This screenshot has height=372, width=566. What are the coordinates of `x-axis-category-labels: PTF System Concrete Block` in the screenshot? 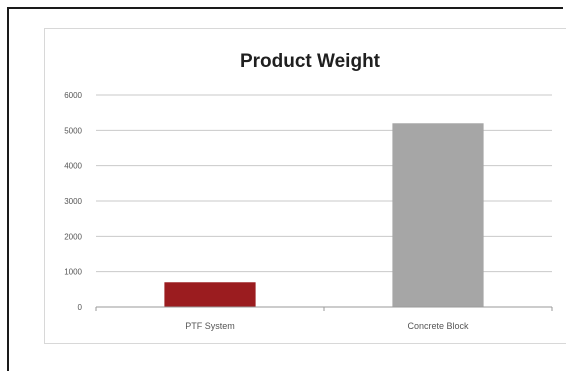 It's located at (324, 319).